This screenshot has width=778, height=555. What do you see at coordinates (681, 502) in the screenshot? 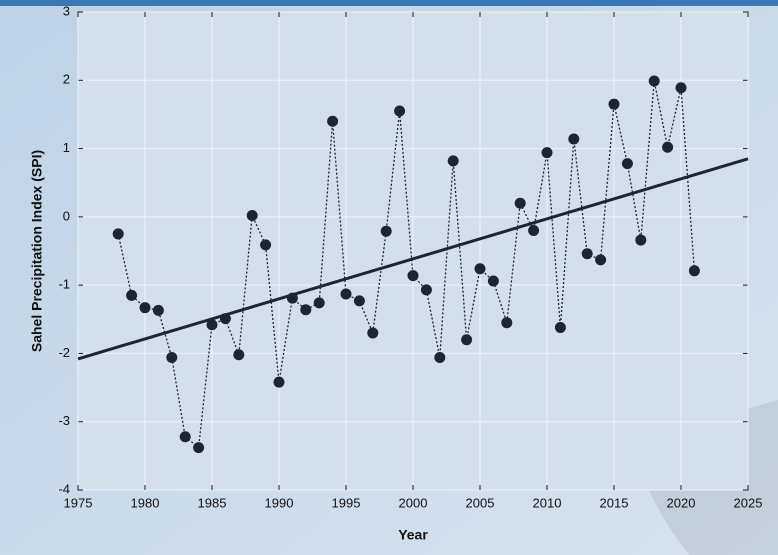
I see `x-tick-label: 2020` at bounding box center [681, 502].